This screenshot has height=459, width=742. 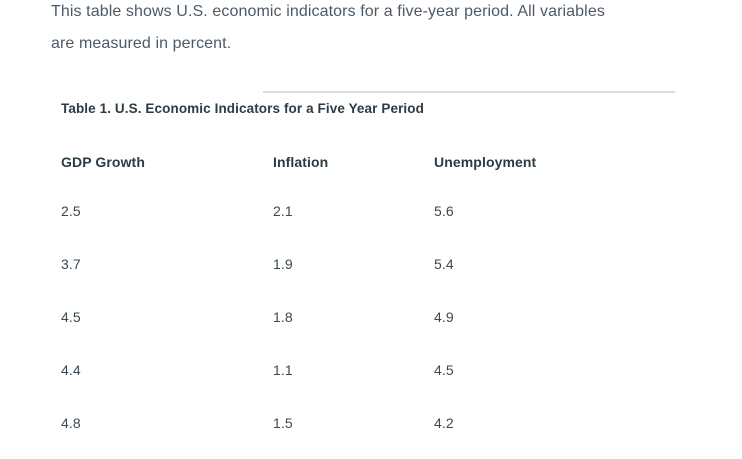 I want to click on cell-inflation: 1.5, so click(x=283, y=422).